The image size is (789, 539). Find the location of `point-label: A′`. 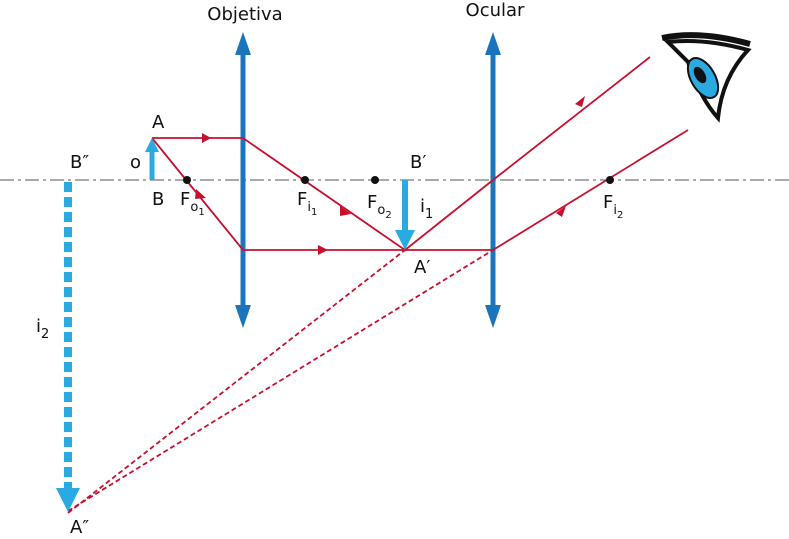

point-label: A′ is located at coordinates (422, 267).